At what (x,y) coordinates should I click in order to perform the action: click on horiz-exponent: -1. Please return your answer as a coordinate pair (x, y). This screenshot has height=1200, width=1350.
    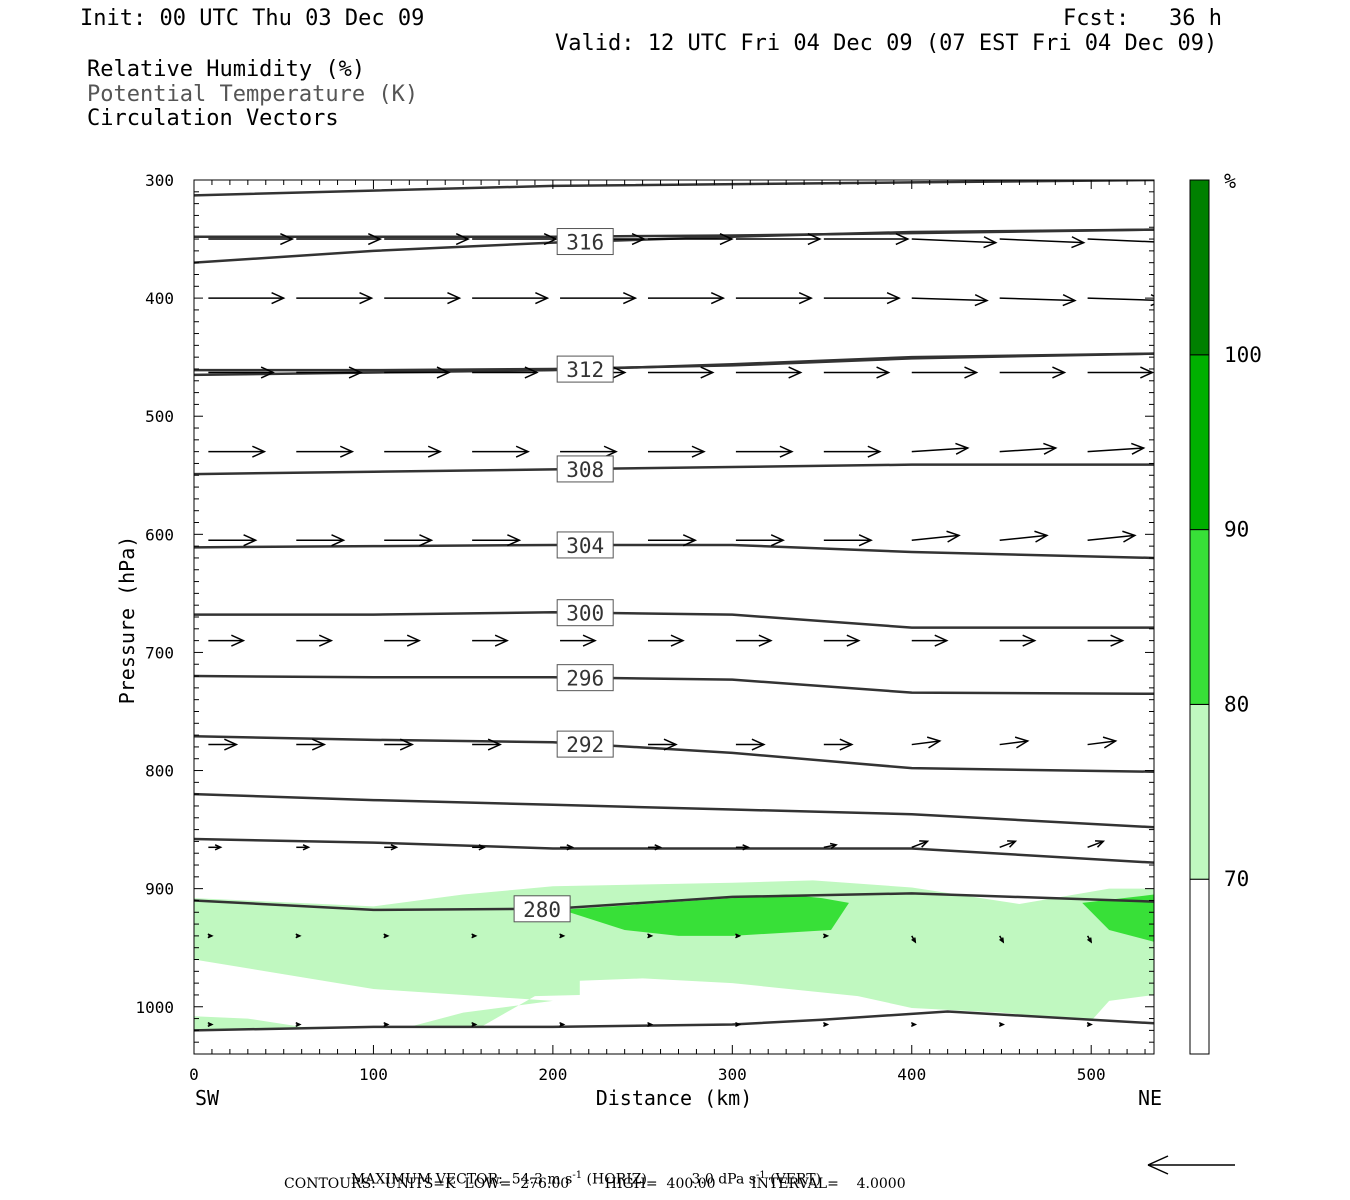
    Looking at the image, I should click on (577, 1175).